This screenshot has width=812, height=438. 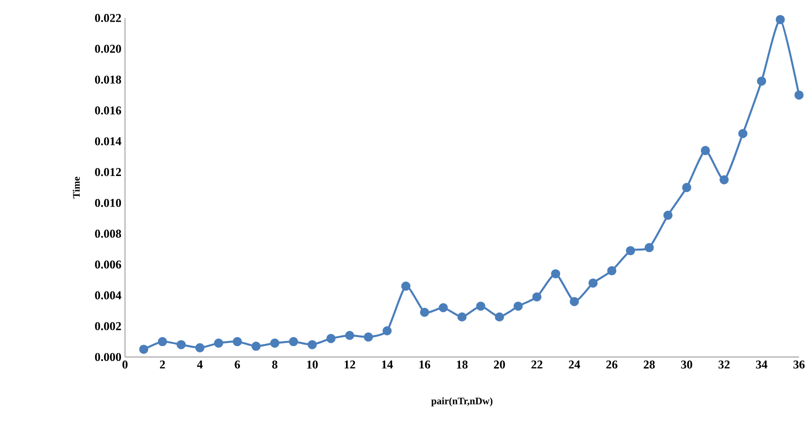 What do you see at coordinates (108, 18) in the screenshot?
I see `y-tick-label: 0.022` at bounding box center [108, 18].